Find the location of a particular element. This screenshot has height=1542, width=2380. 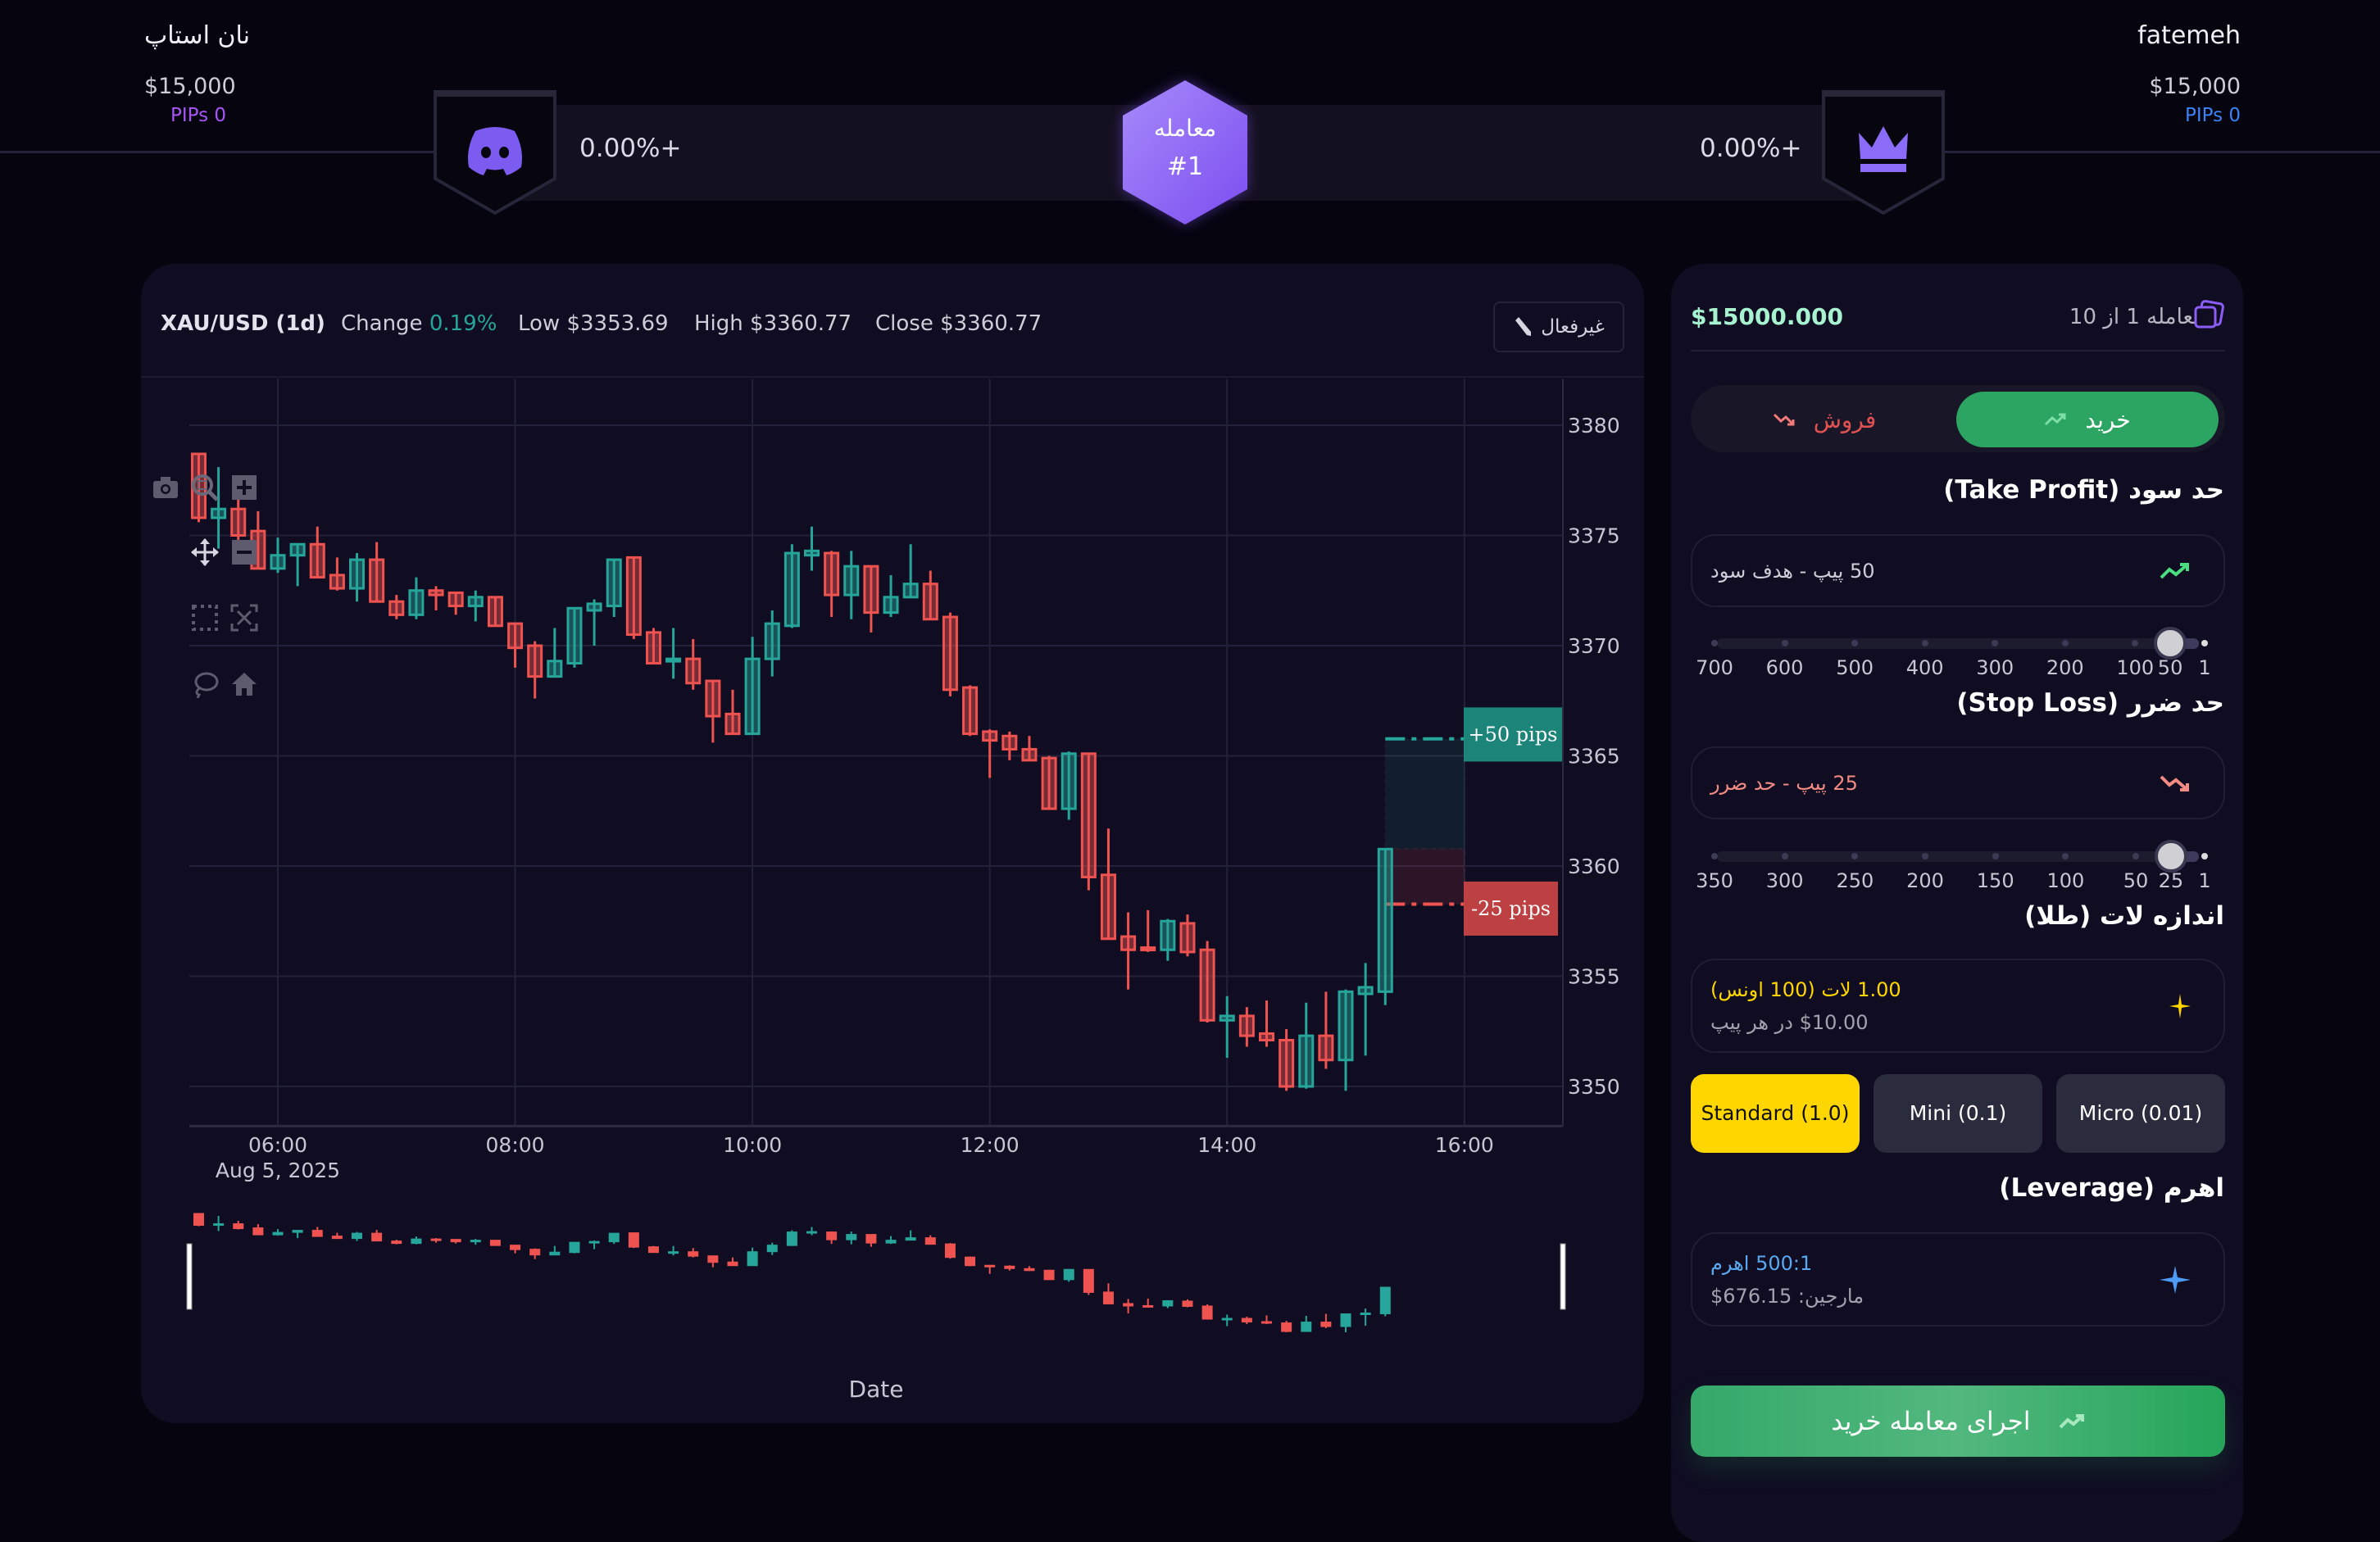

take-profit-slider is located at coordinates (1959, 643).